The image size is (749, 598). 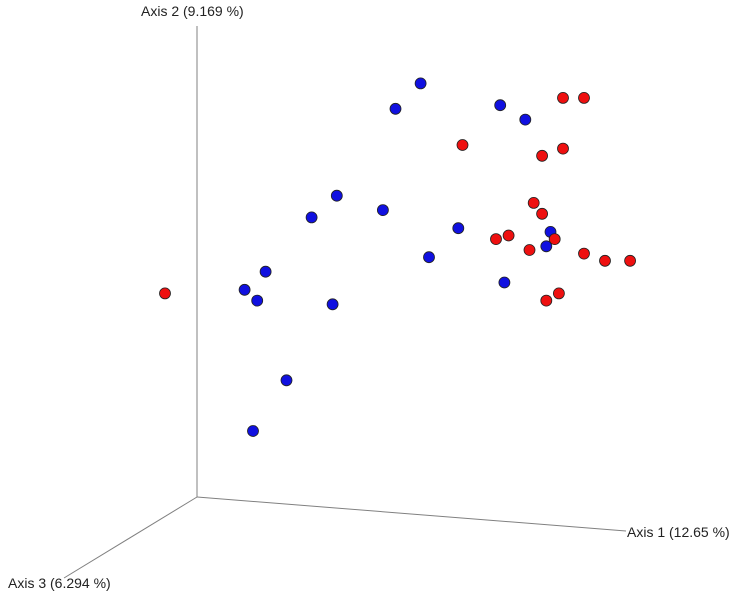 What do you see at coordinates (59, 583) in the screenshot?
I see `axis-3-label: Axis 3 (6.294 %)` at bounding box center [59, 583].